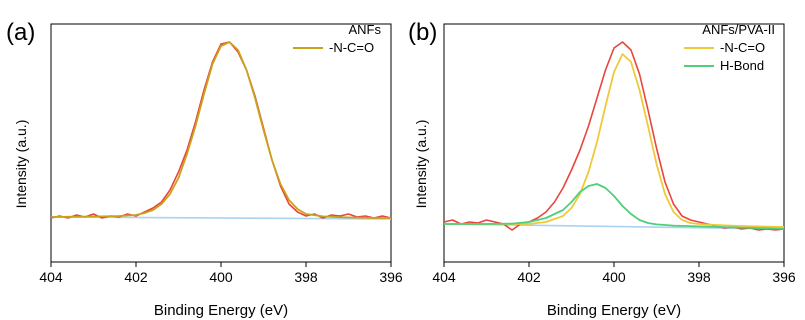 The height and width of the screenshot is (320, 805). I want to click on panel-b-label: (b), so click(422, 32).